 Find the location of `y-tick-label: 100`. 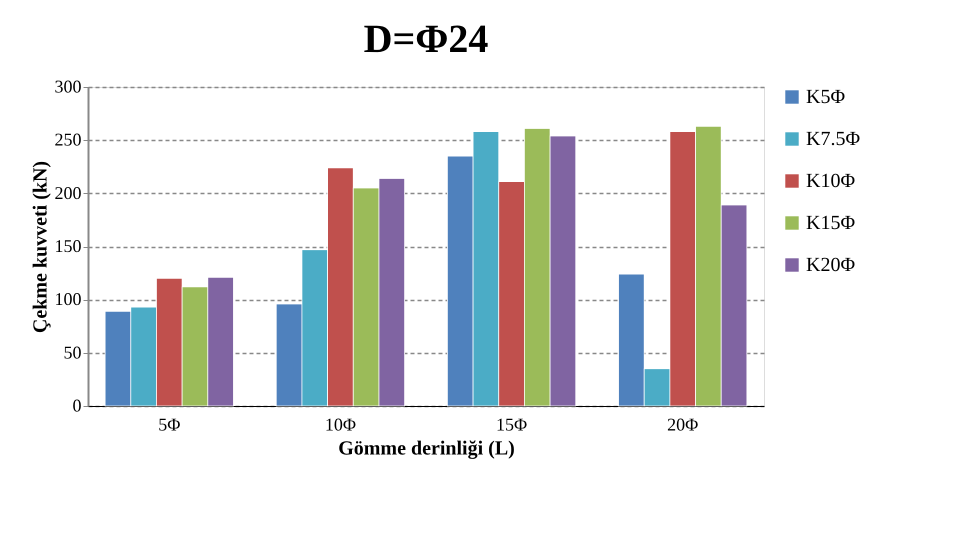

y-tick-label: 100 is located at coordinates (68, 299).